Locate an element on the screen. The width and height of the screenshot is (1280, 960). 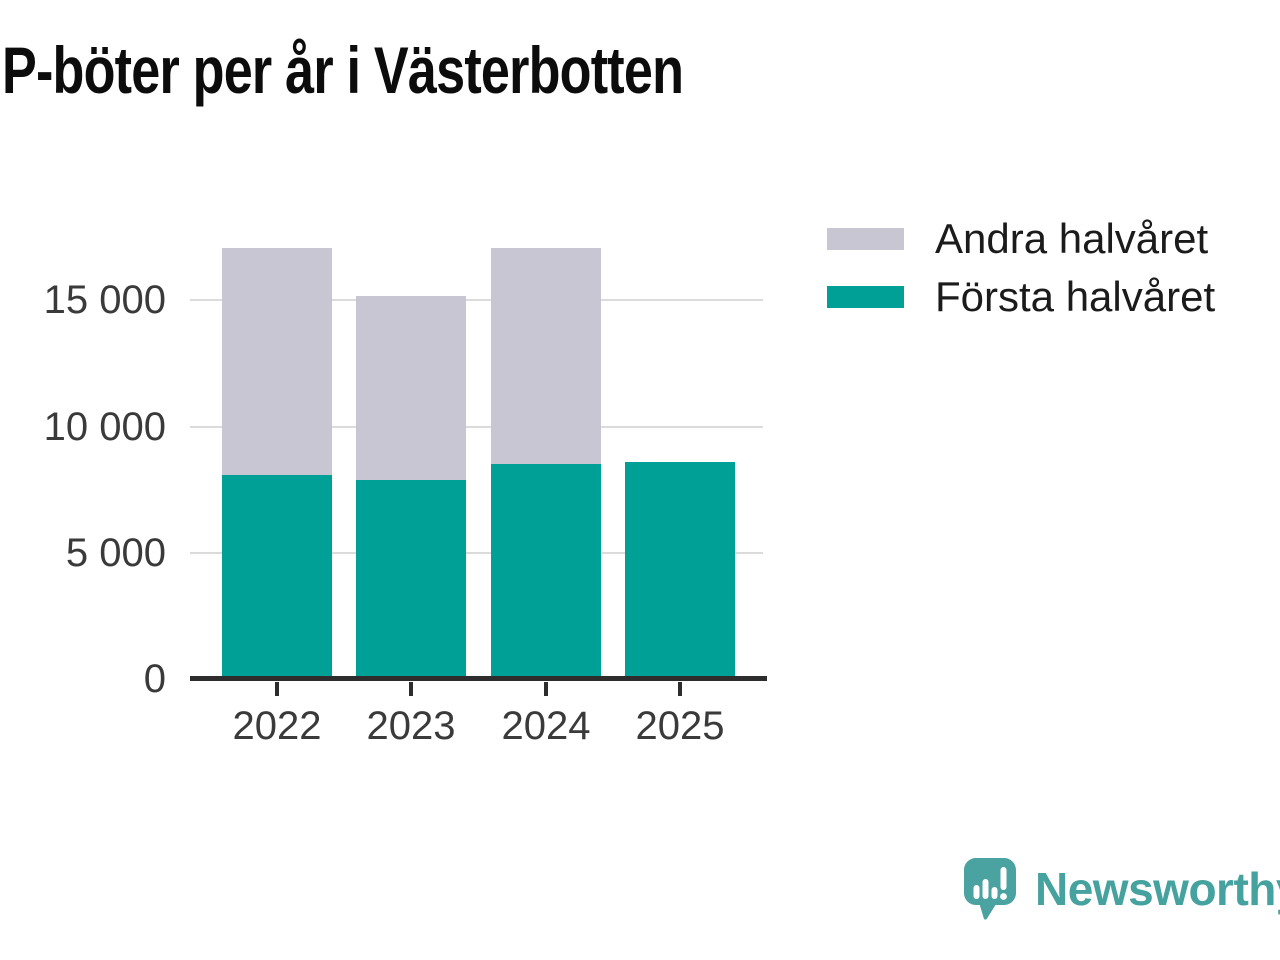
legend-item-andra-halvåret: Andra halvåret is located at coordinates (1021, 239).